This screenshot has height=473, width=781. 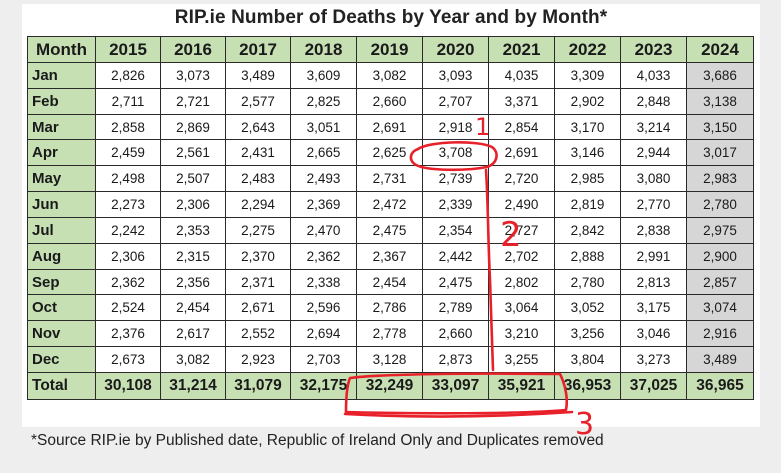 I want to click on value-cell: 2,720, so click(x=521, y=179).